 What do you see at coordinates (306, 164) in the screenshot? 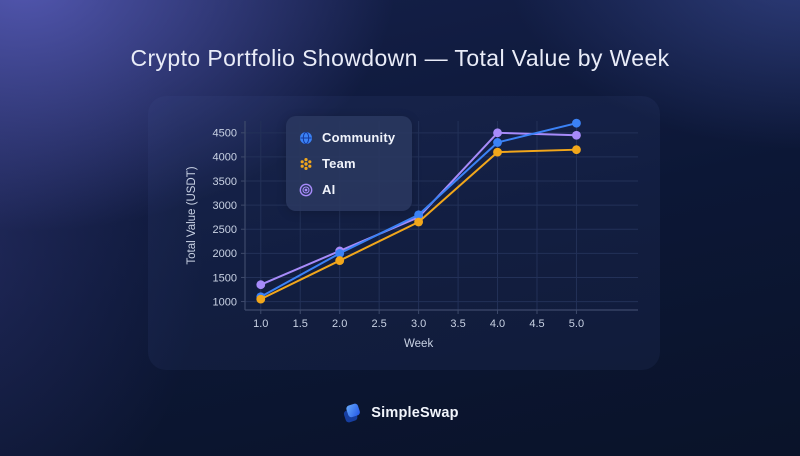
I see `team-dots-icon` at bounding box center [306, 164].